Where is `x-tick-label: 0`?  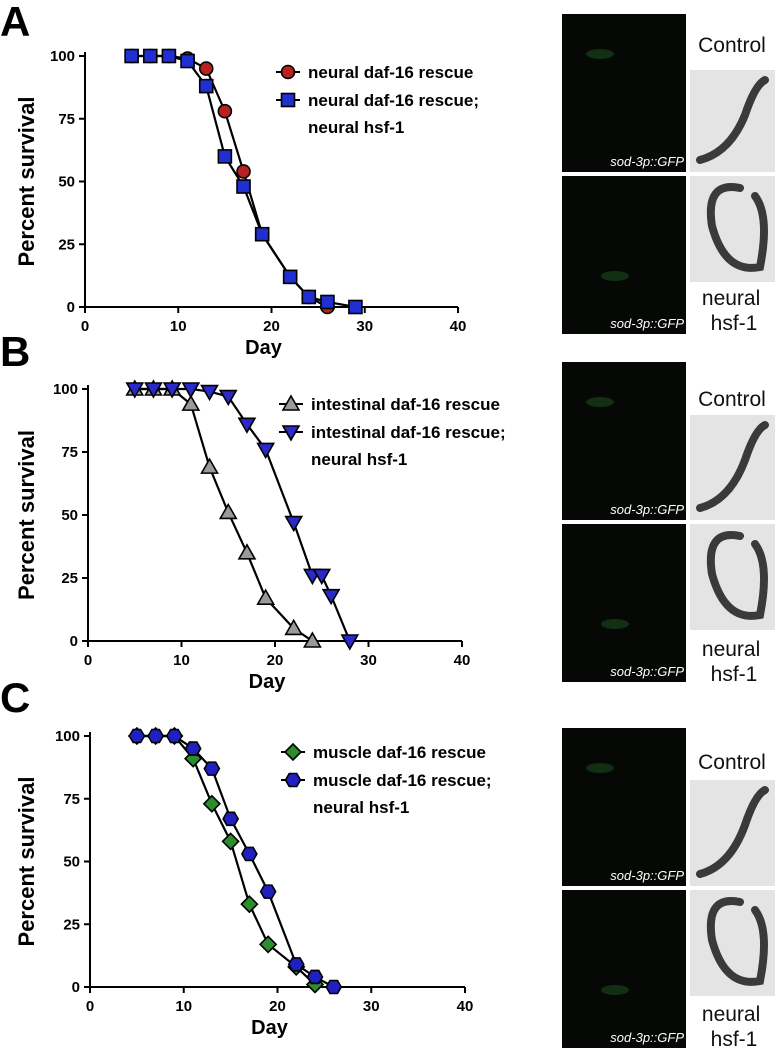 x-tick-label: 0 is located at coordinates (85, 326).